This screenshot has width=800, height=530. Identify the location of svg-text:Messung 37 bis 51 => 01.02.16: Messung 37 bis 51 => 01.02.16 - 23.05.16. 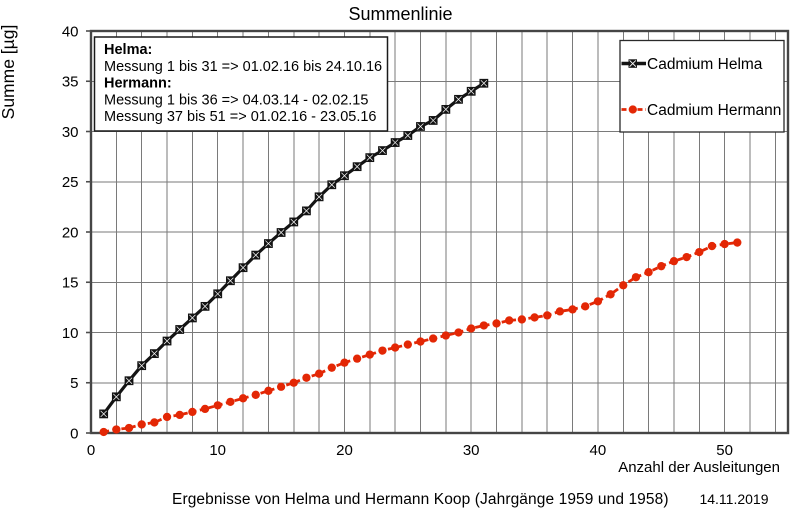
(240, 117).